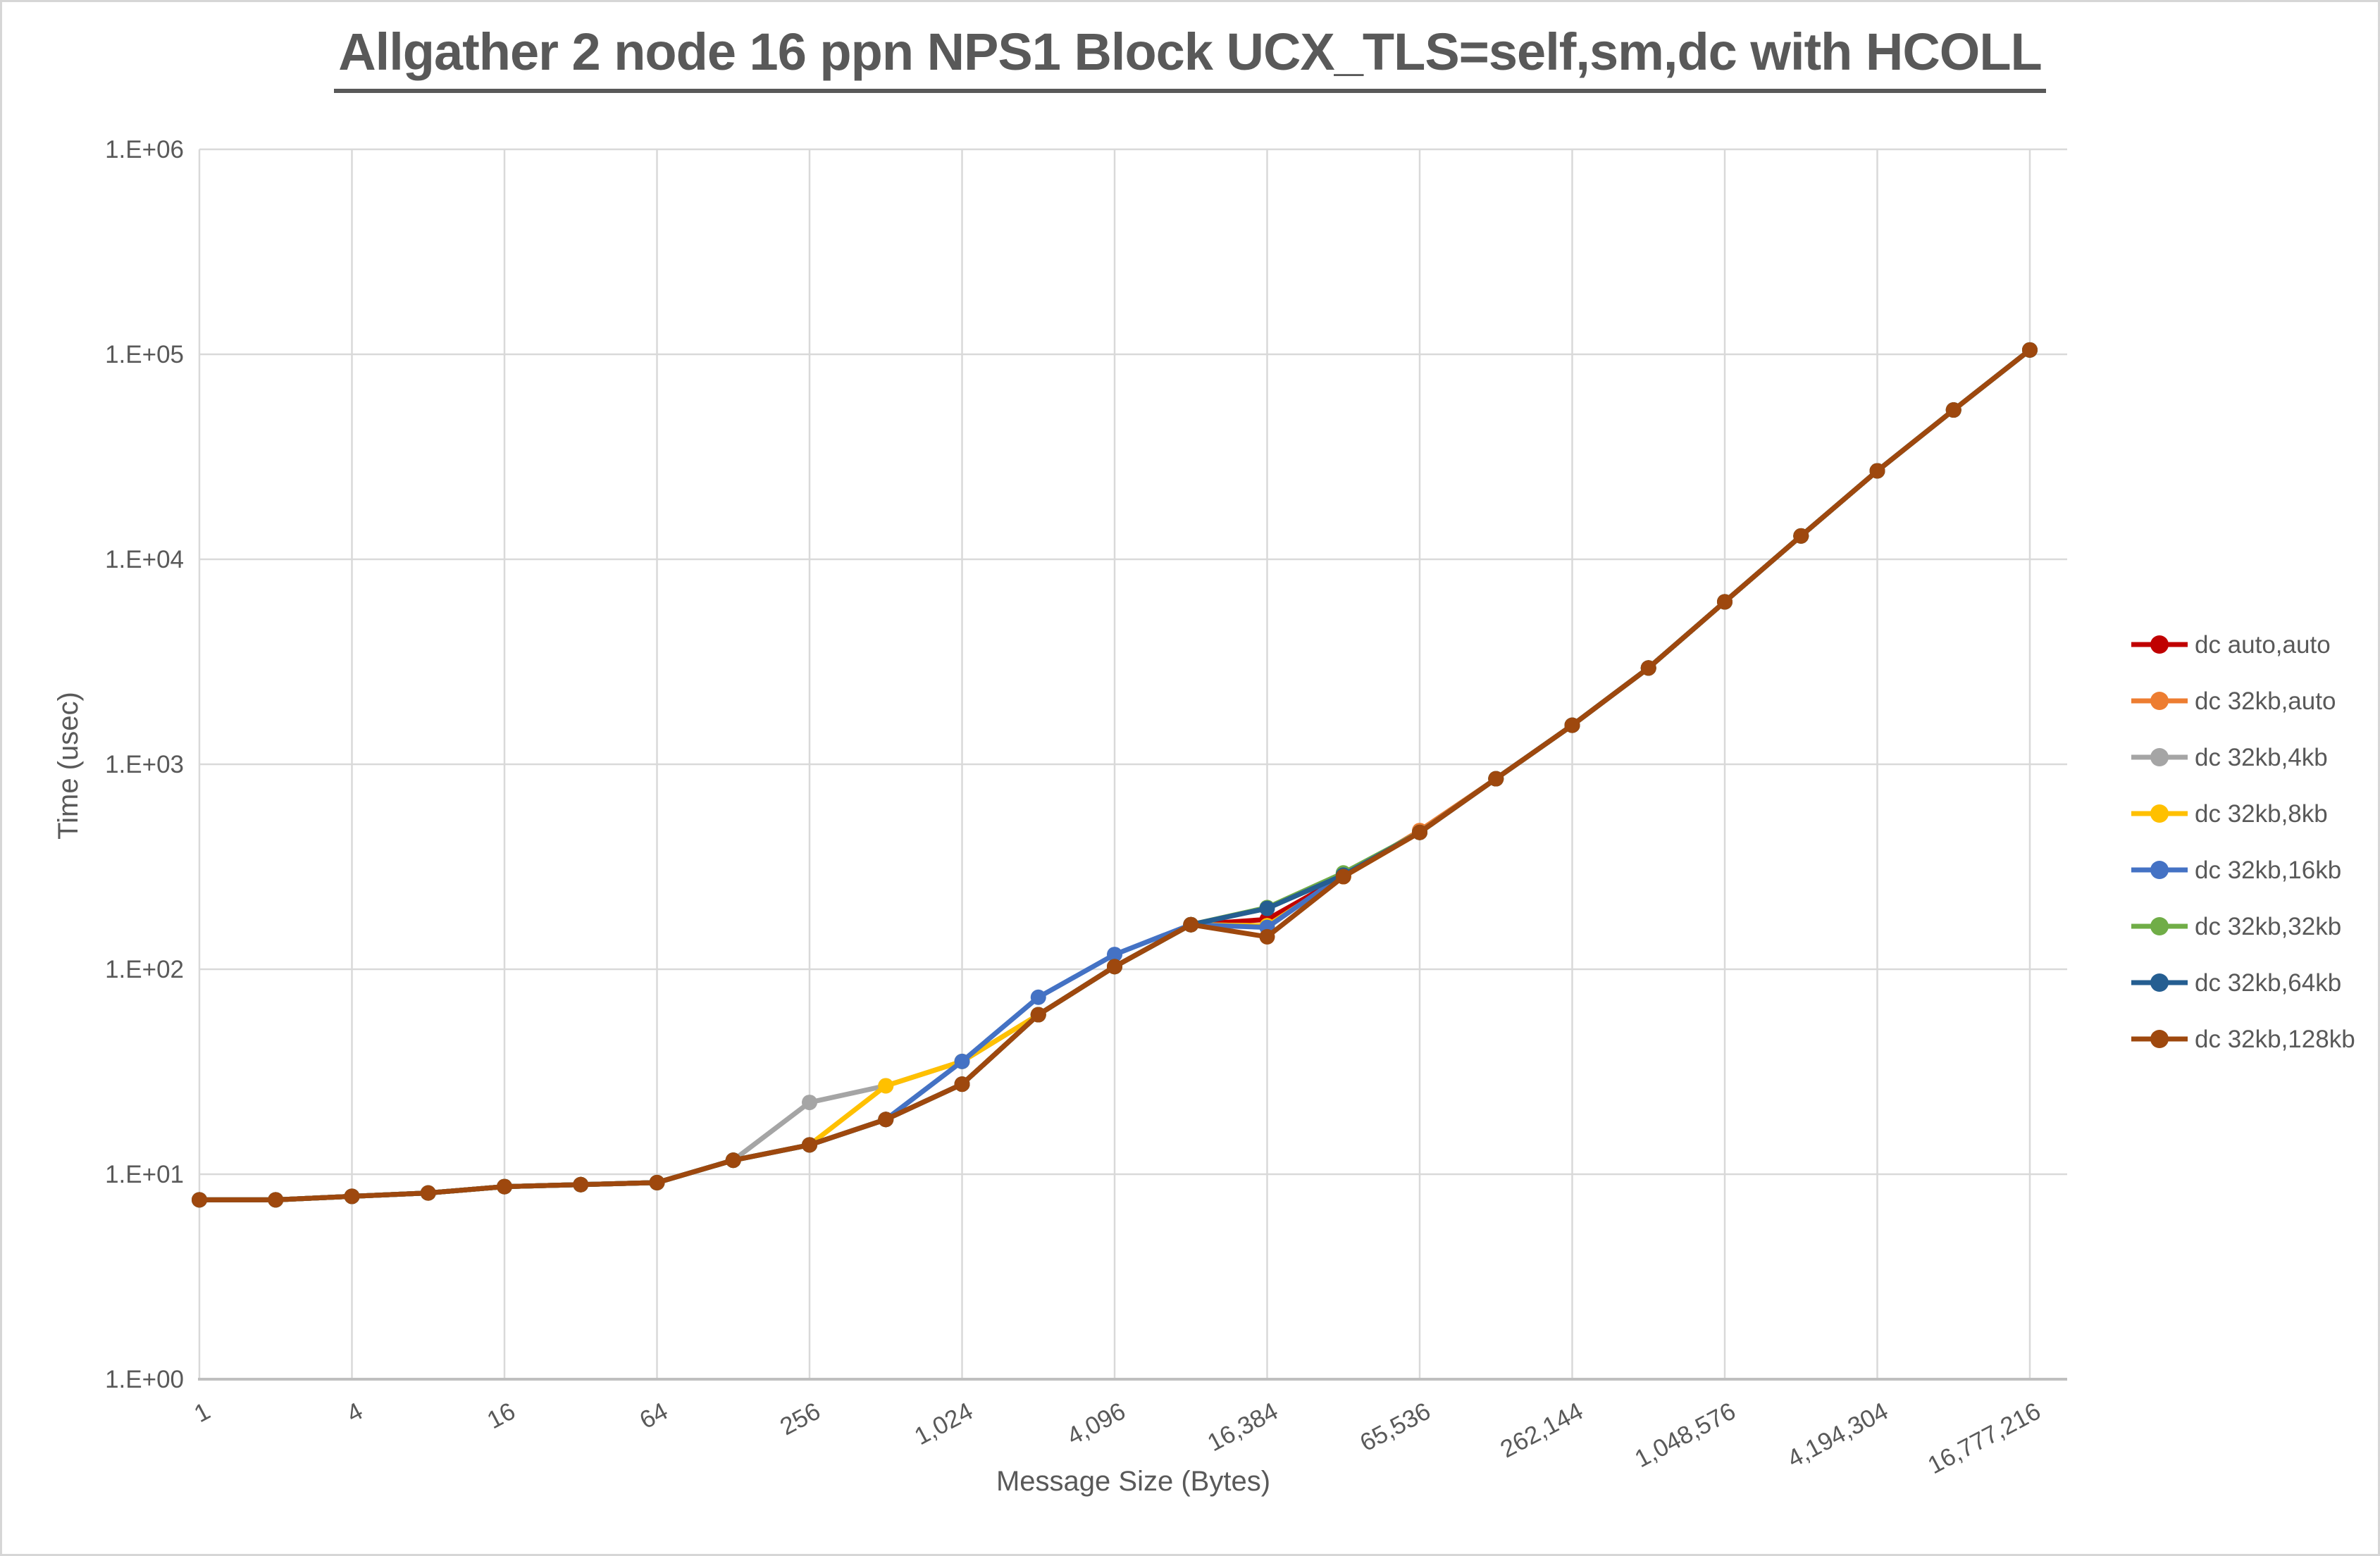 Image resolution: width=2380 pixels, height=1556 pixels. I want to click on x-tick-label: 4,194,304, so click(1837, 1436).